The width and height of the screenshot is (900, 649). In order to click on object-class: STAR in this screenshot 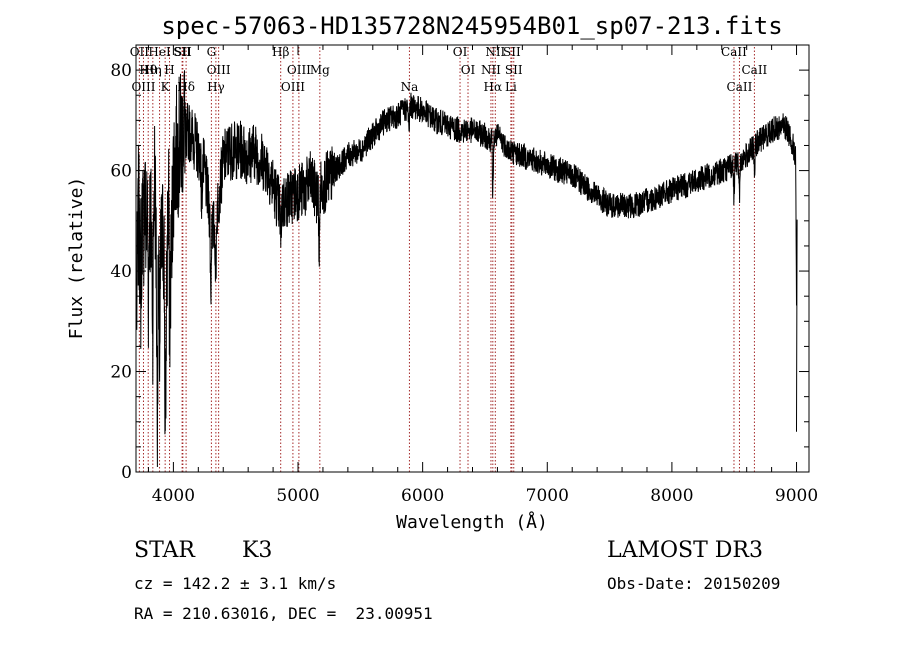, I will do `click(164, 550)`.